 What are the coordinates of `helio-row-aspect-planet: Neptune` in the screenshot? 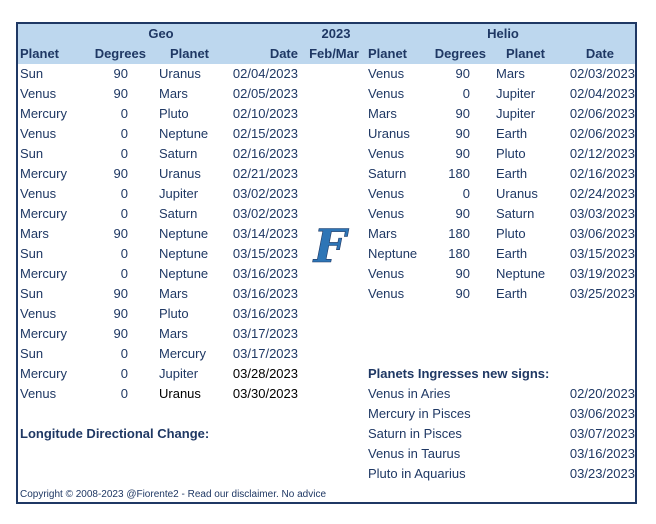 It's located at (521, 273).